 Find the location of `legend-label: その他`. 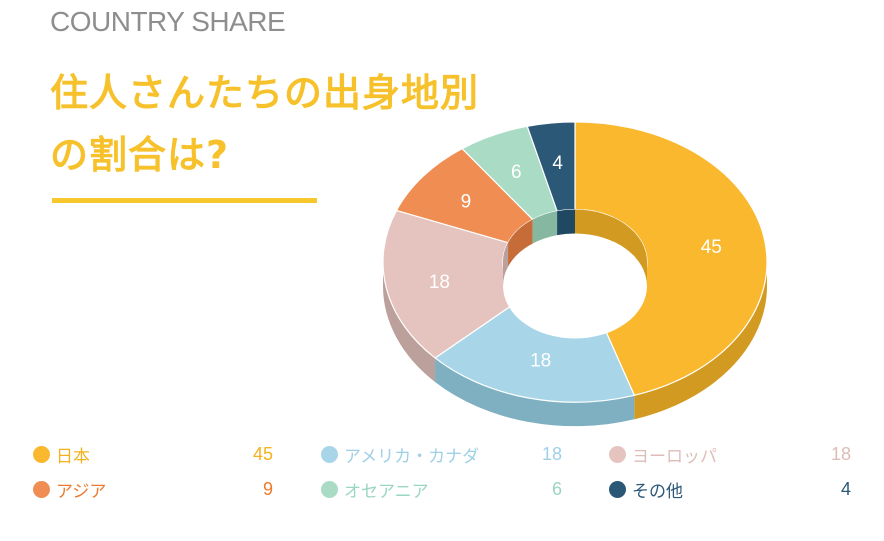

legend-label: その他 is located at coordinates (657, 491).